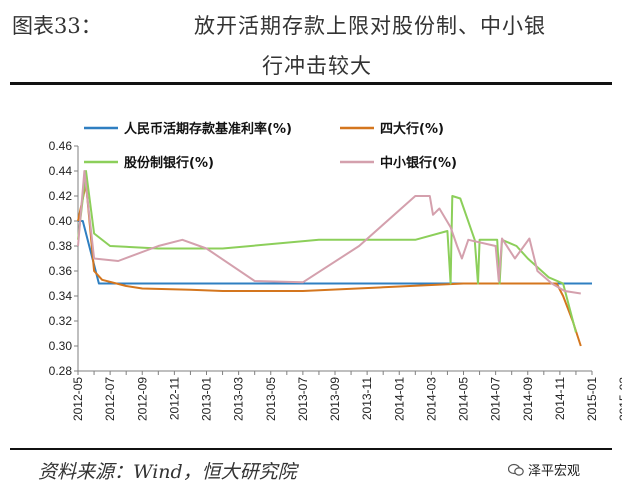 The width and height of the screenshot is (622, 490). I want to click on x-tick-label: 2014-09, so click(528, 399).